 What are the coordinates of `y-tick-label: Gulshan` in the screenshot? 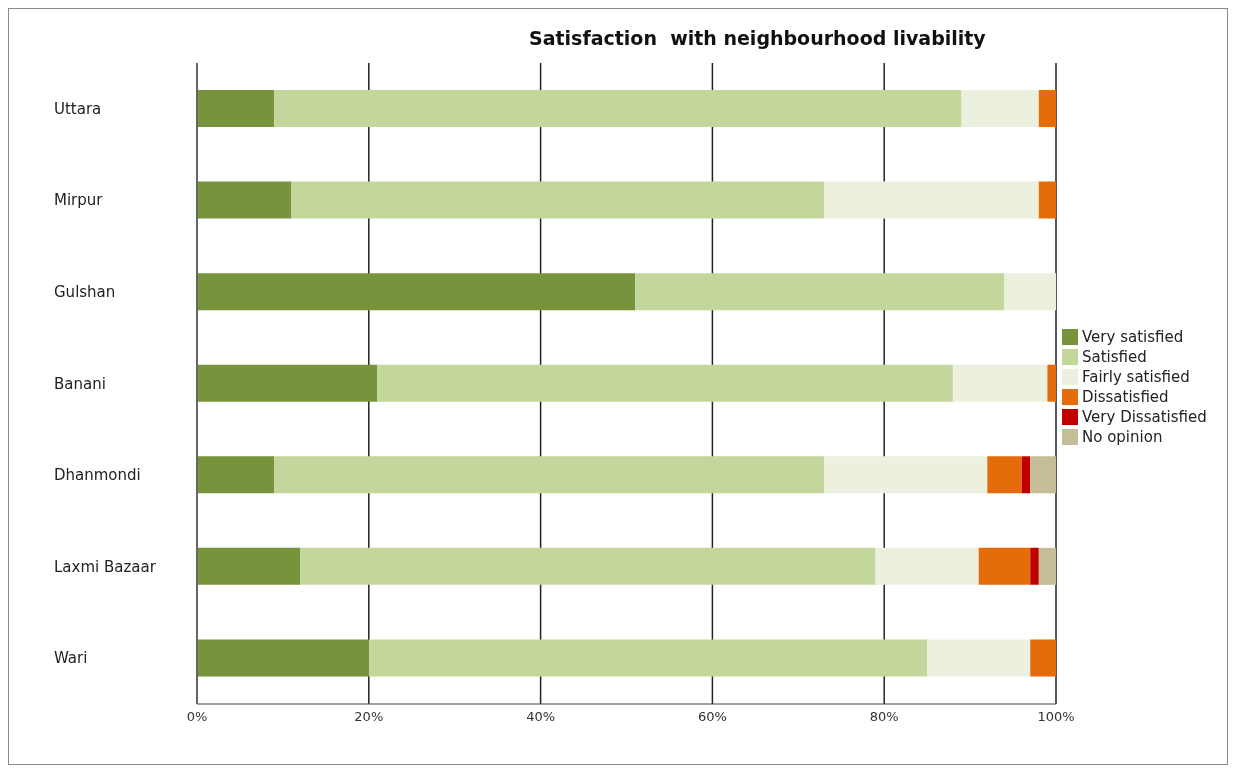 It's located at (85, 291).